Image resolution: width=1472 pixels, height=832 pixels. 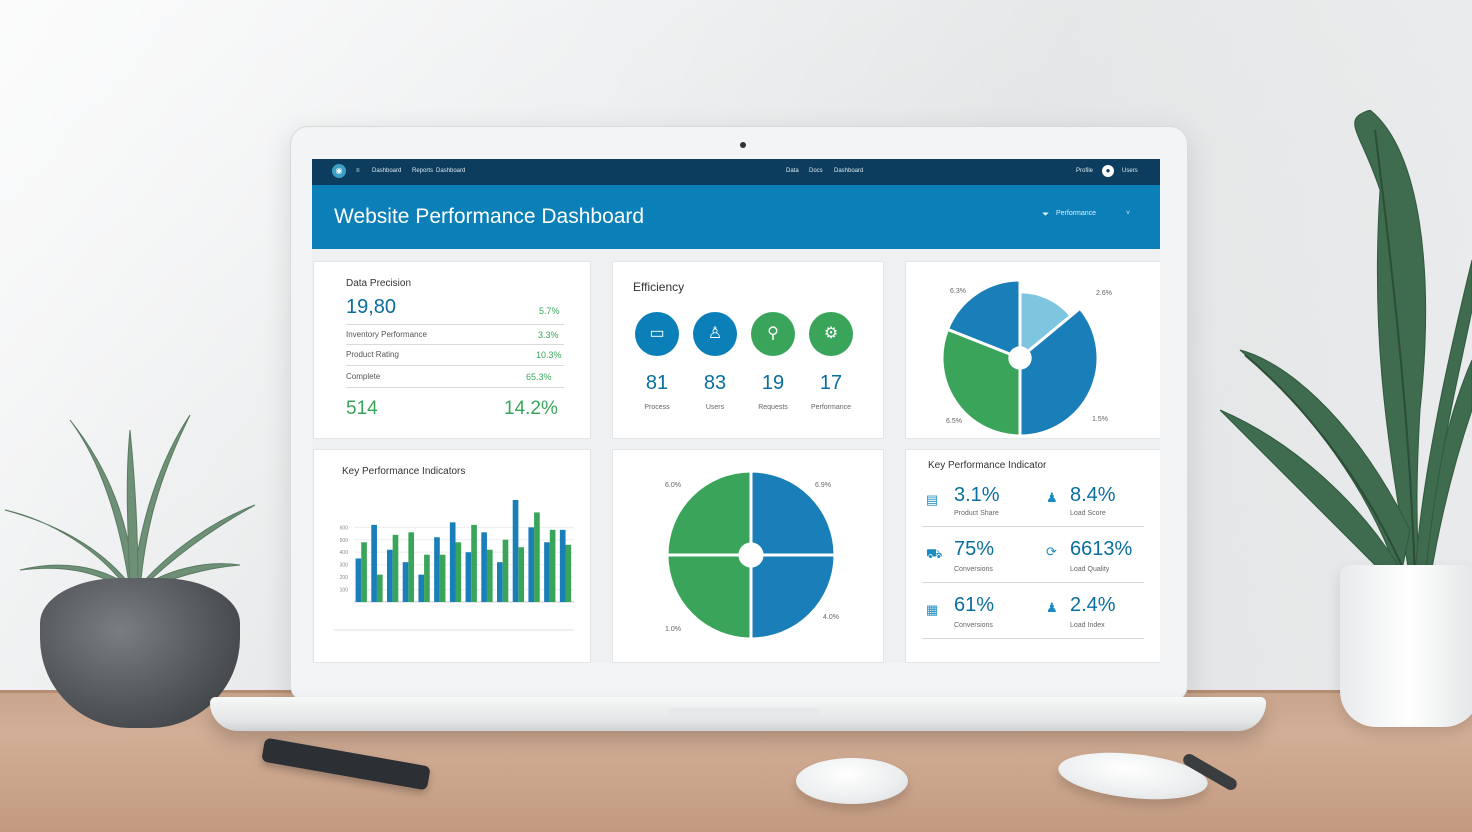 What do you see at coordinates (1076, 213) in the screenshot?
I see `header-control-label: Performance` at bounding box center [1076, 213].